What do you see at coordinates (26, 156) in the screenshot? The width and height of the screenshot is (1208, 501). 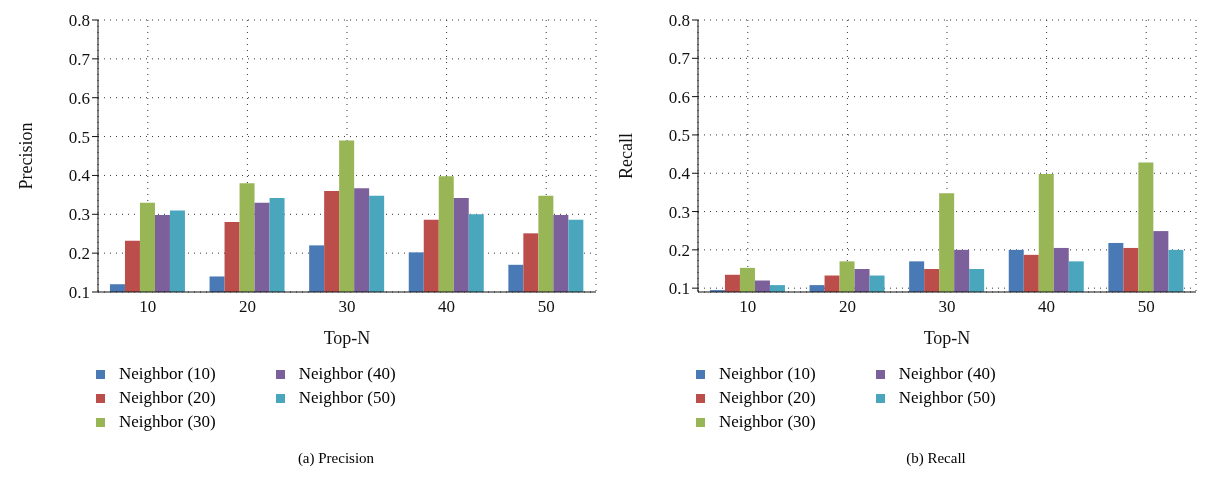 I see `y-axis-title: Precision` at bounding box center [26, 156].